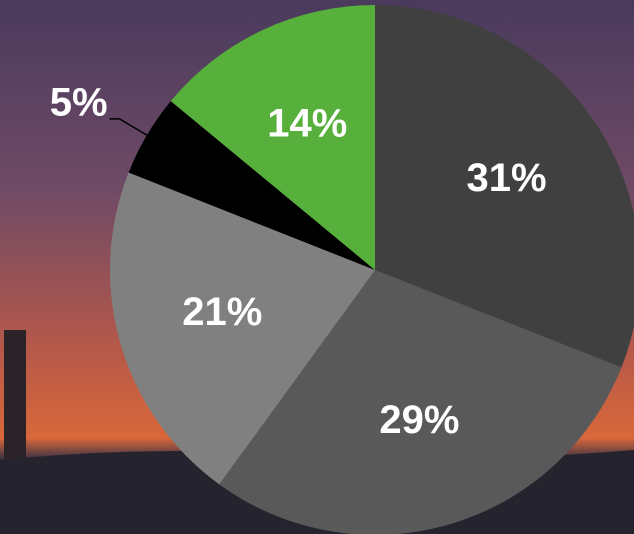 The height and width of the screenshot is (534, 634). What do you see at coordinates (419, 420) in the screenshot?
I see `data-label: 29%` at bounding box center [419, 420].